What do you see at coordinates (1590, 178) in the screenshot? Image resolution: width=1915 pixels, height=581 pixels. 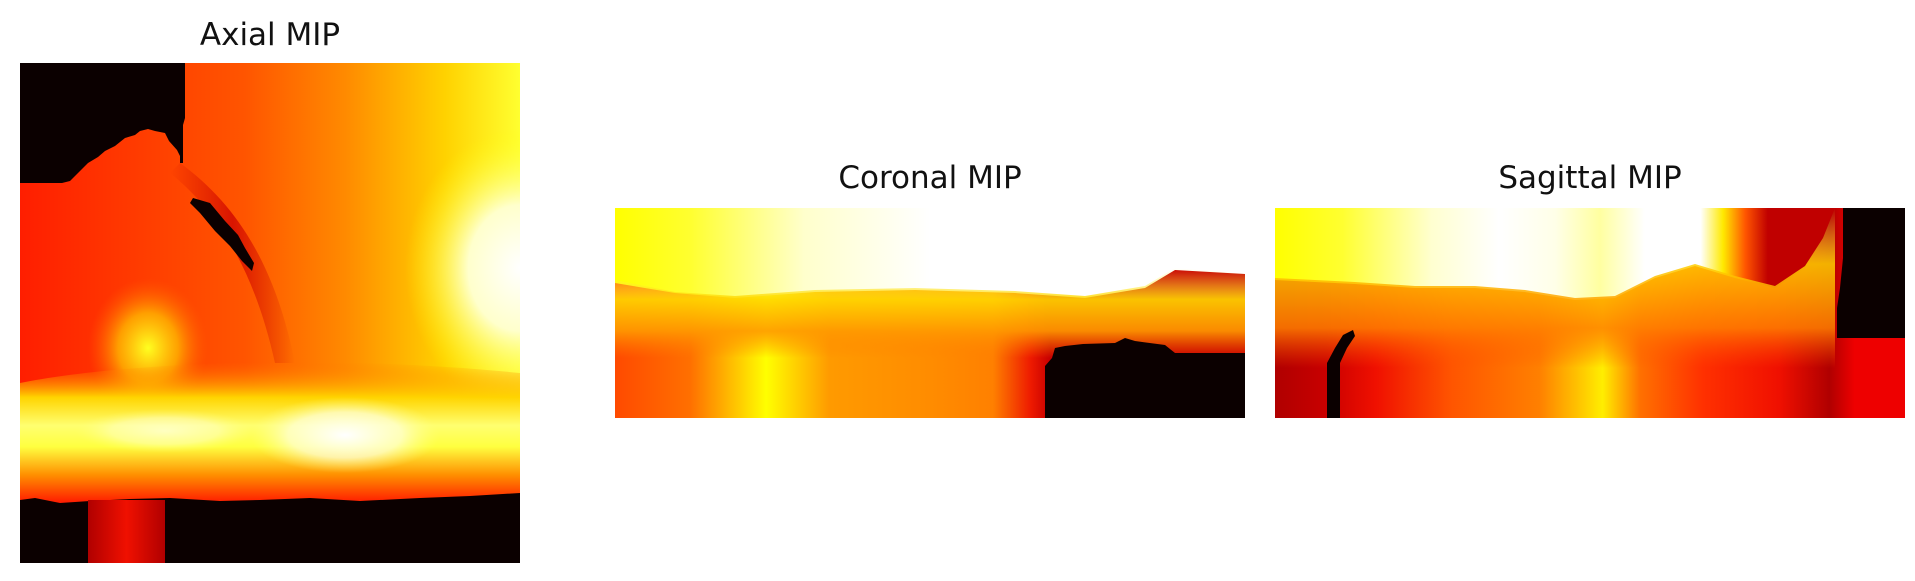 I see `sagittal-mip-title: Sagittal MIP` at bounding box center [1590, 178].